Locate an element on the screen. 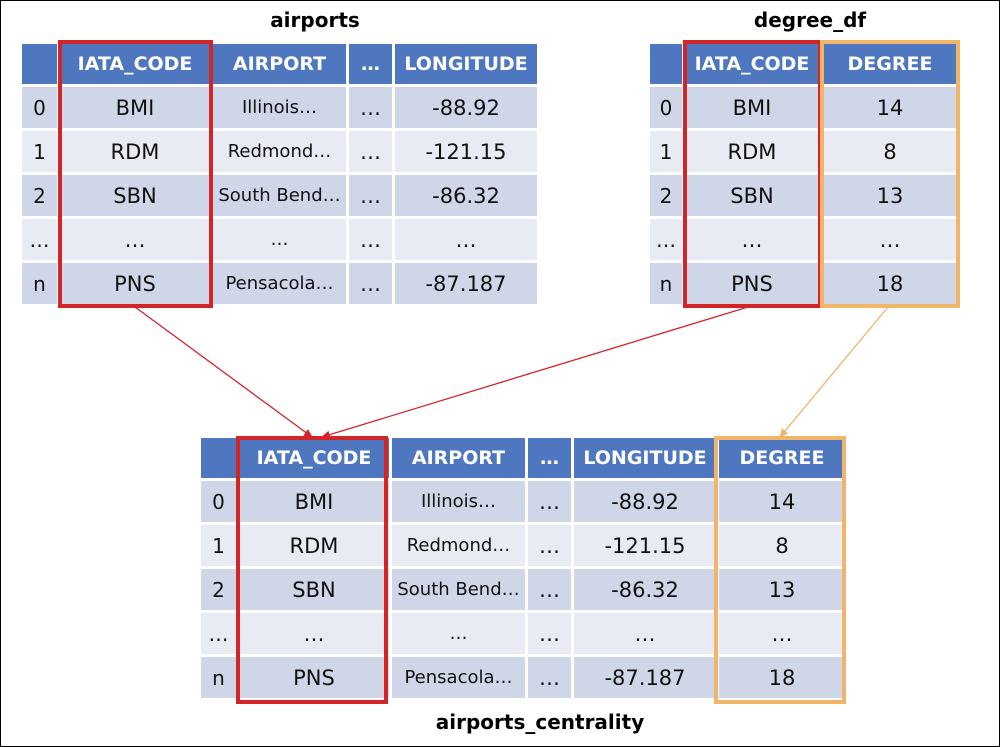 This screenshot has height=747, width=1000. airports-title: airports is located at coordinates (315, 20).